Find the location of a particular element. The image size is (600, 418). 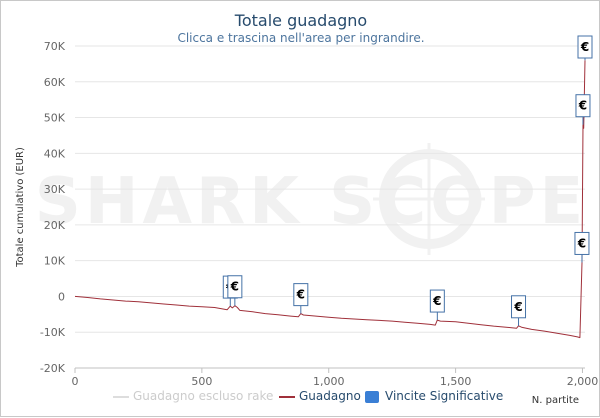

chart-title: Totale guadagno is located at coordinates (300, 20).